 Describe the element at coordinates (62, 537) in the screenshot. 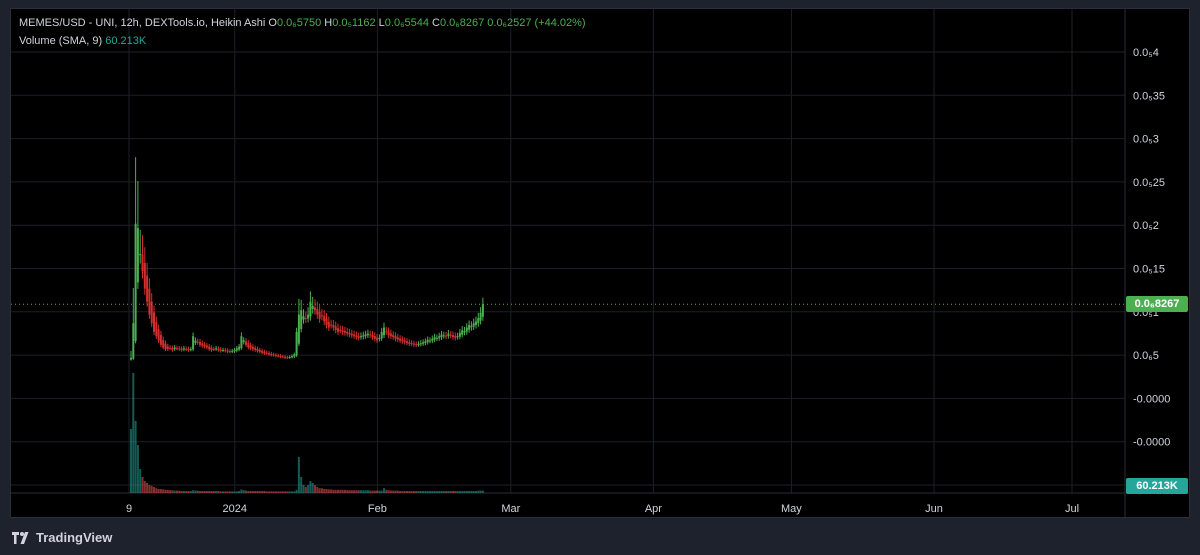

I see `tradingview-logo: TradingView` at that location.